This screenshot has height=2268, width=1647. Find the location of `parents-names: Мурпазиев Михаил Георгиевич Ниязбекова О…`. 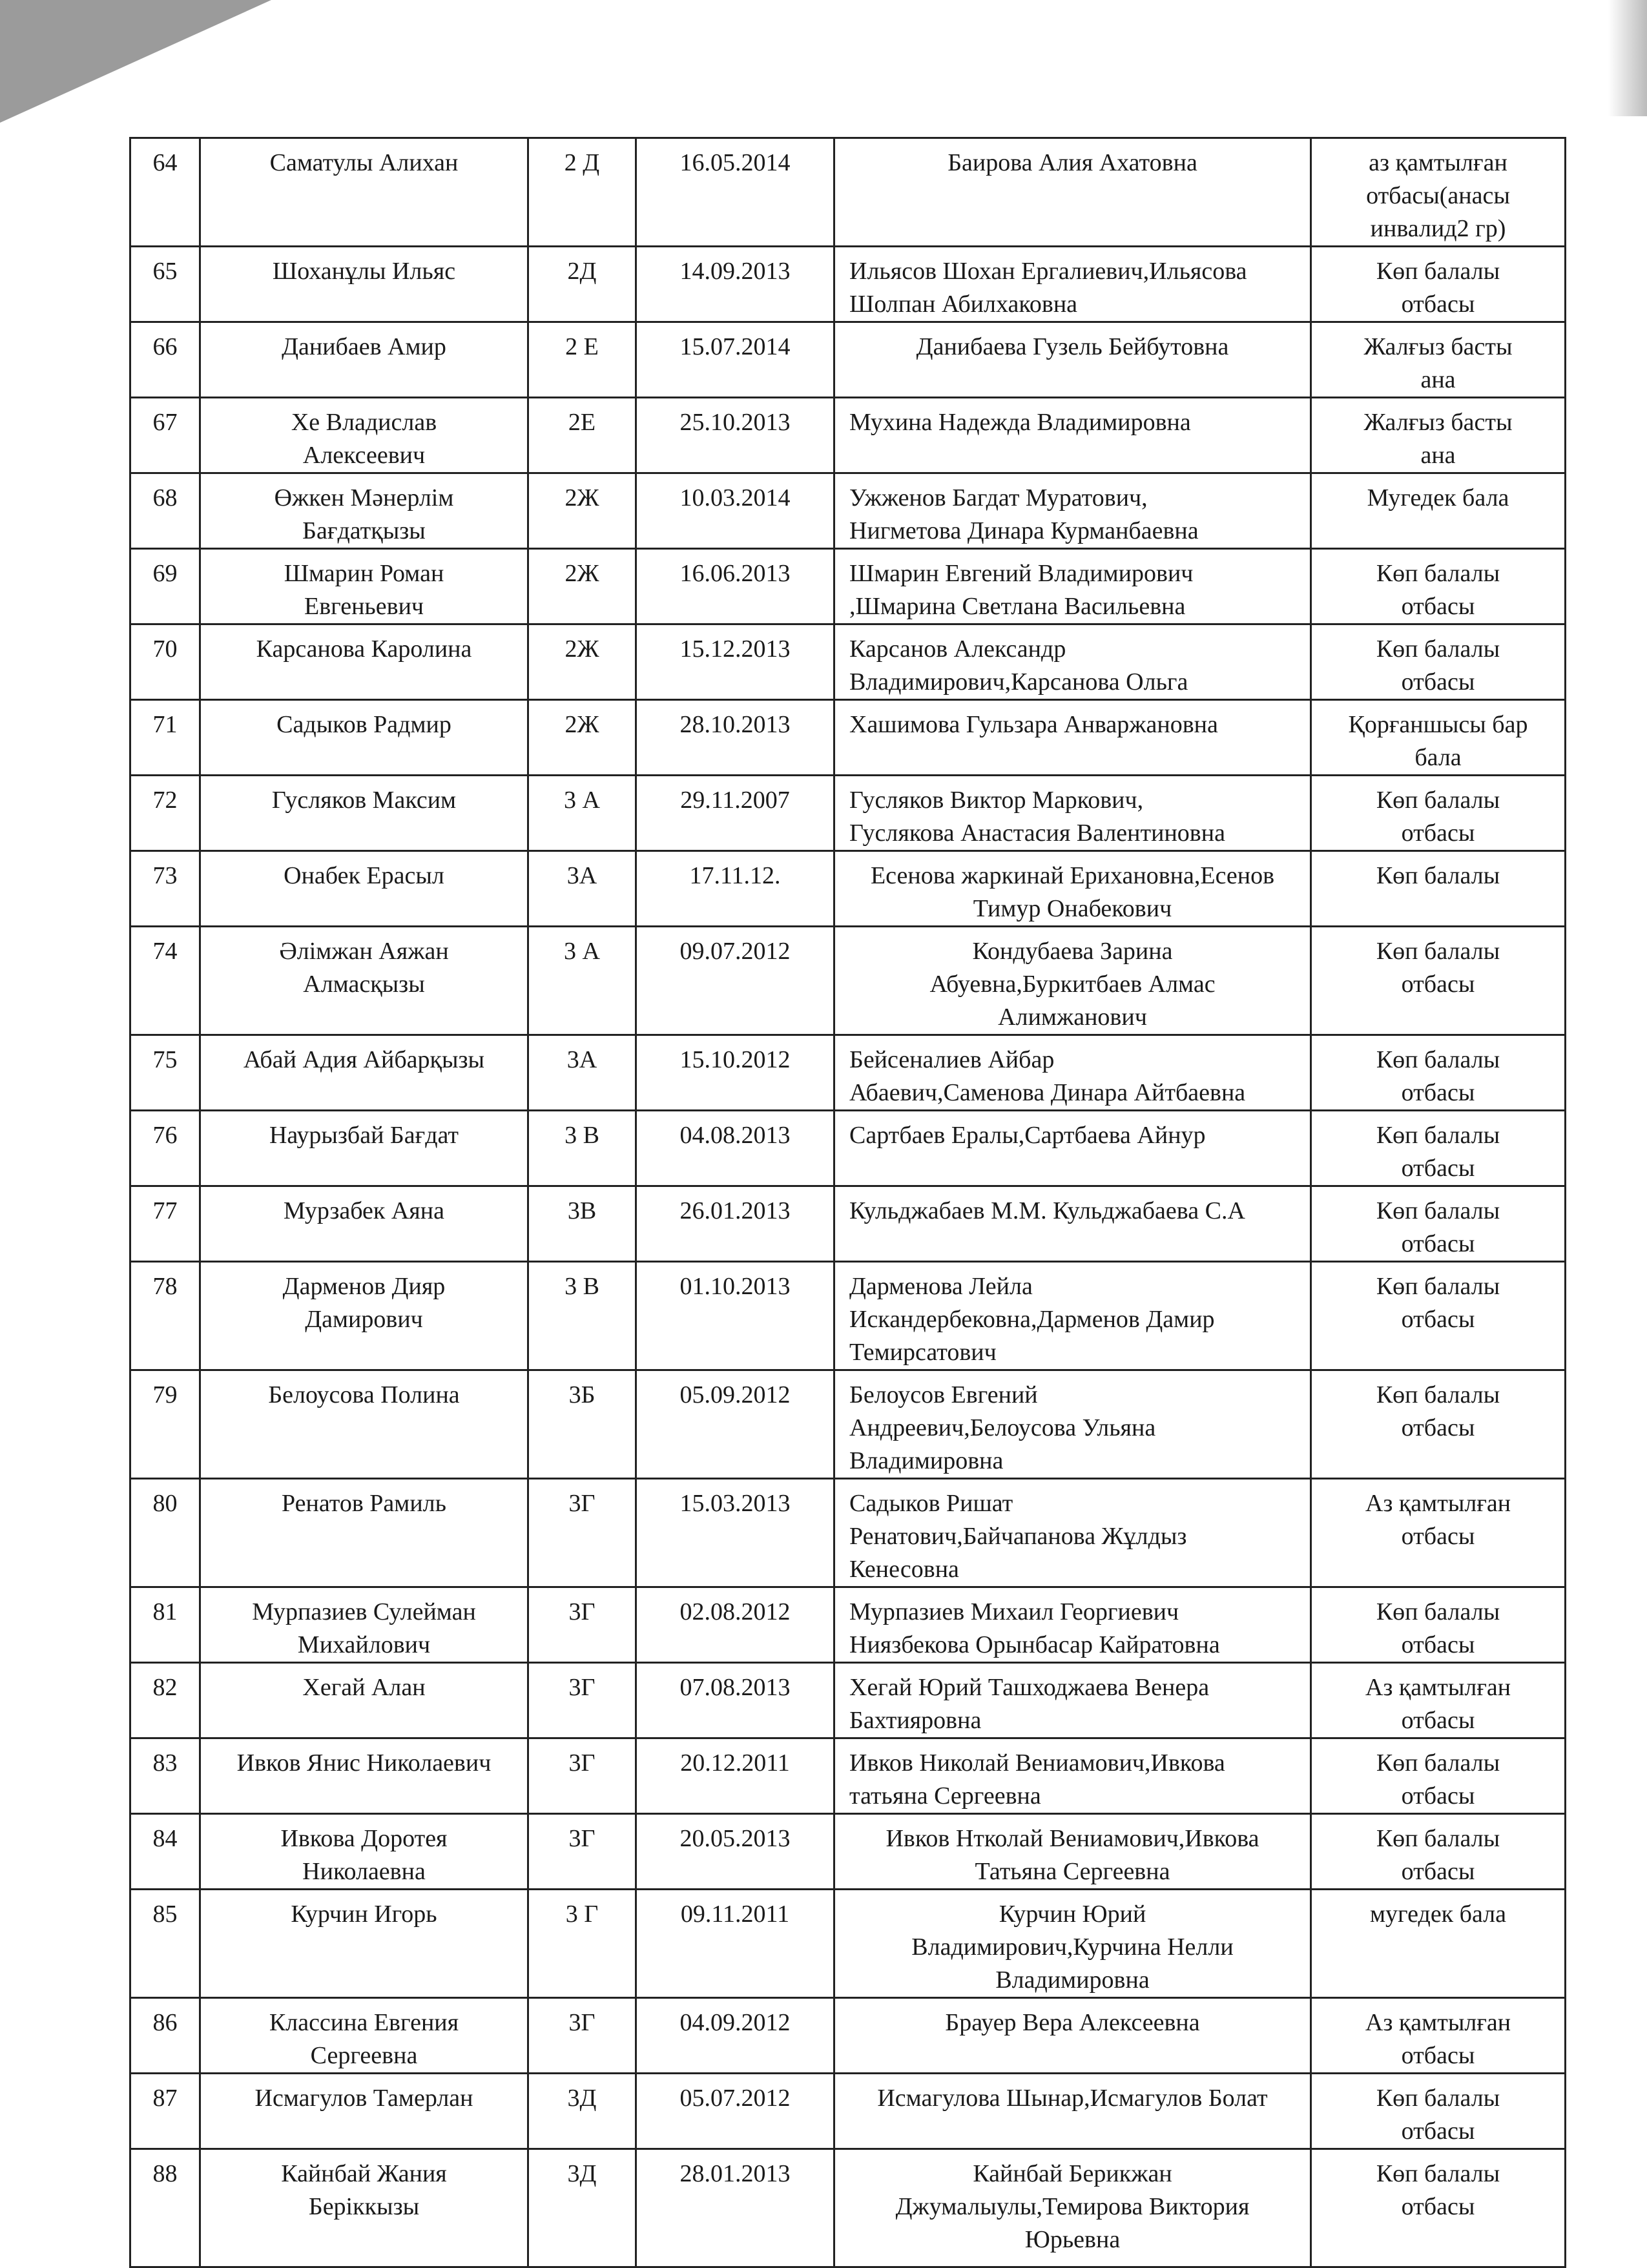

parents-names: Мурпазиев Михаил Георгиевич Ниязбекова О… is located at coordinates (1072, 1625).